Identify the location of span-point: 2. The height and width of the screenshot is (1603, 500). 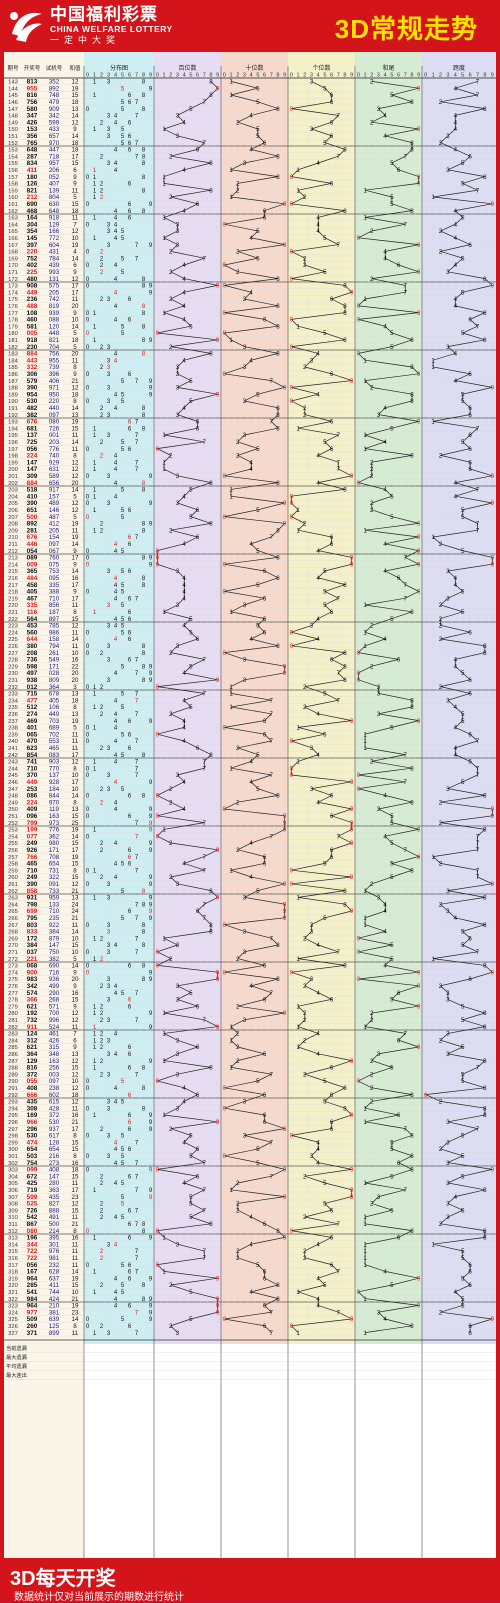
(441, 639).